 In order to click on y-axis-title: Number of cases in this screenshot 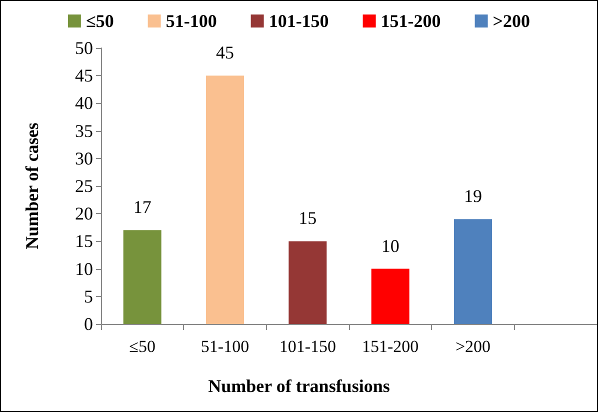, I will do `click(32, 186)`.